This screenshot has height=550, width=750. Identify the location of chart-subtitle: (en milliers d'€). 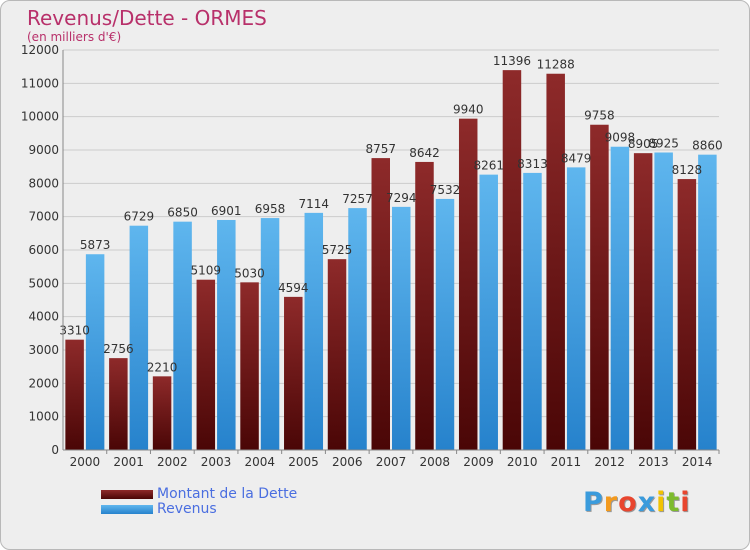
(74, 37).